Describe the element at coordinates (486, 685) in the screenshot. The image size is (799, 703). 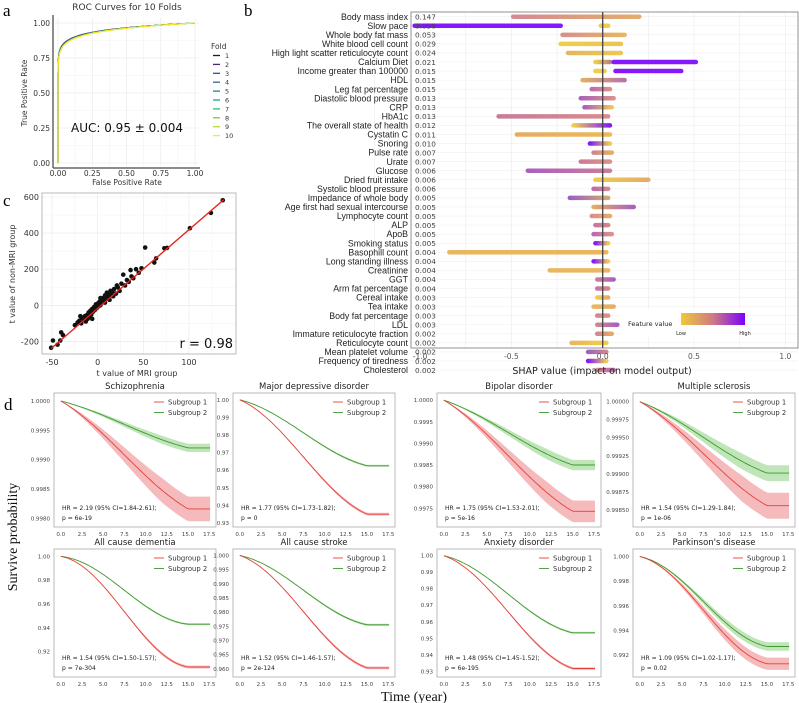
I see `x-tick-label: 5.0` at that location.